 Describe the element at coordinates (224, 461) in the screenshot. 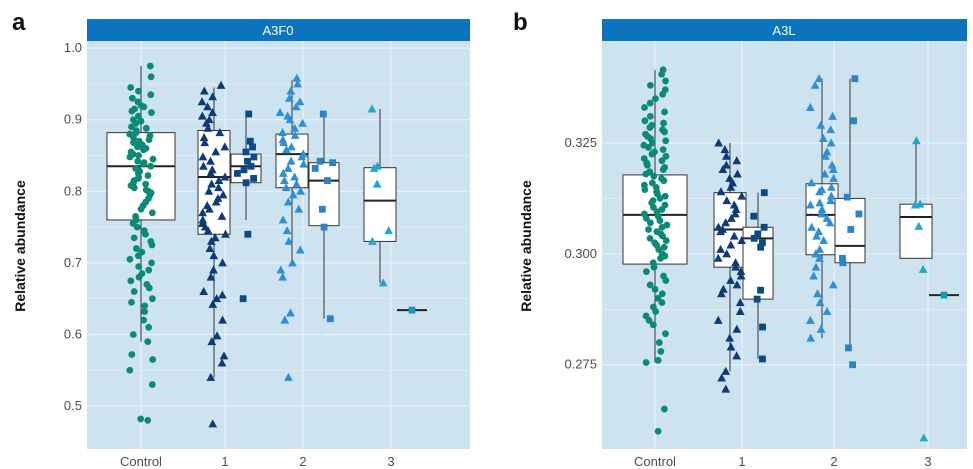

I see `x-tick-label: 1` at that location.